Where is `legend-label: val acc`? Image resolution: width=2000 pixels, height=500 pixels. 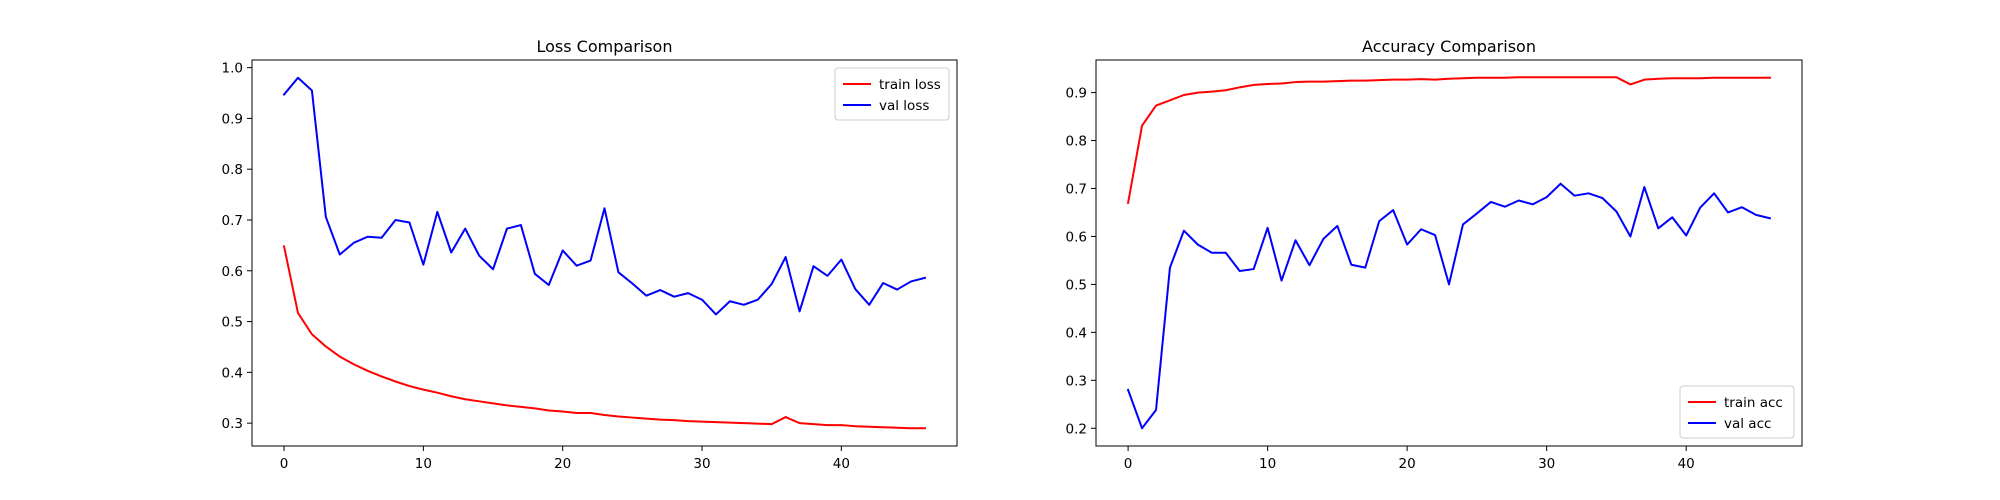
legend-label: val acc is located at coordinates (1747, 424).